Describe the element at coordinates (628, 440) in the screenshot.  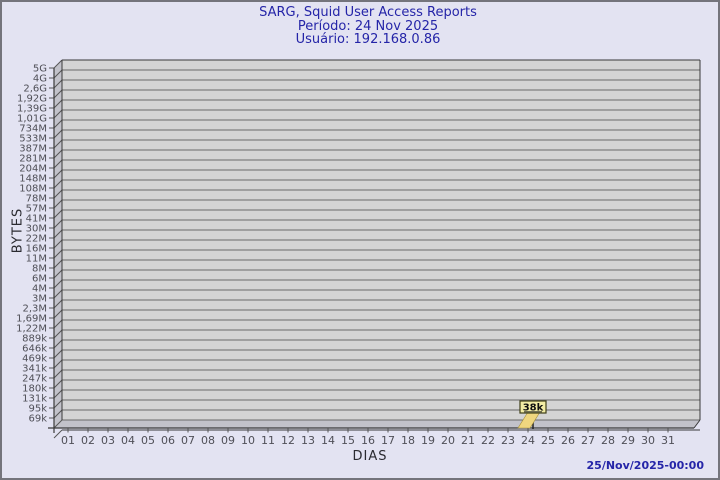
I see `x-tick-label: 29` at that location.